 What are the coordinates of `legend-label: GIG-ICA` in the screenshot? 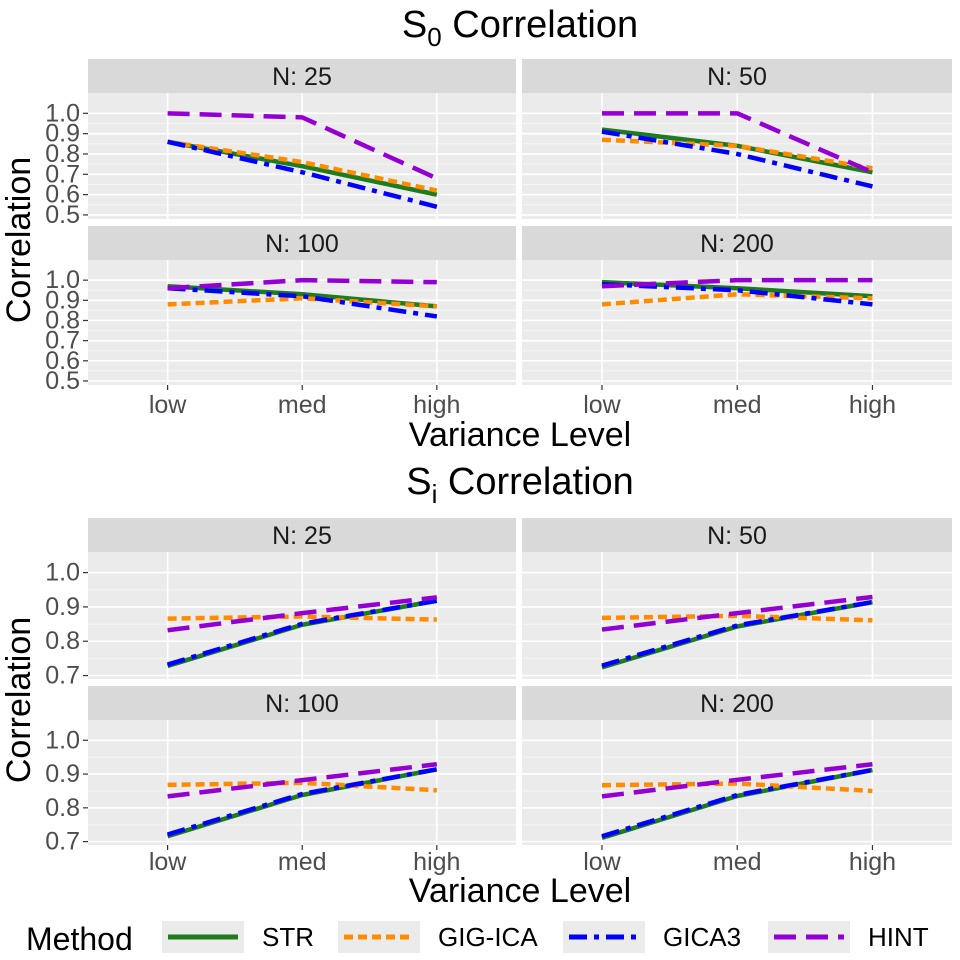 It's located at (488, 937).